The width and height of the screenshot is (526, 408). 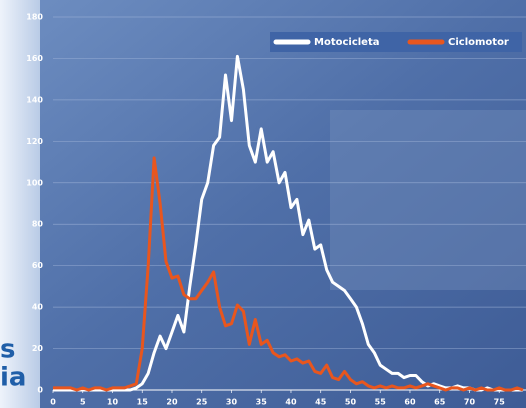 I want to click on x-tick-label: 0, so click(x=53, y=402).